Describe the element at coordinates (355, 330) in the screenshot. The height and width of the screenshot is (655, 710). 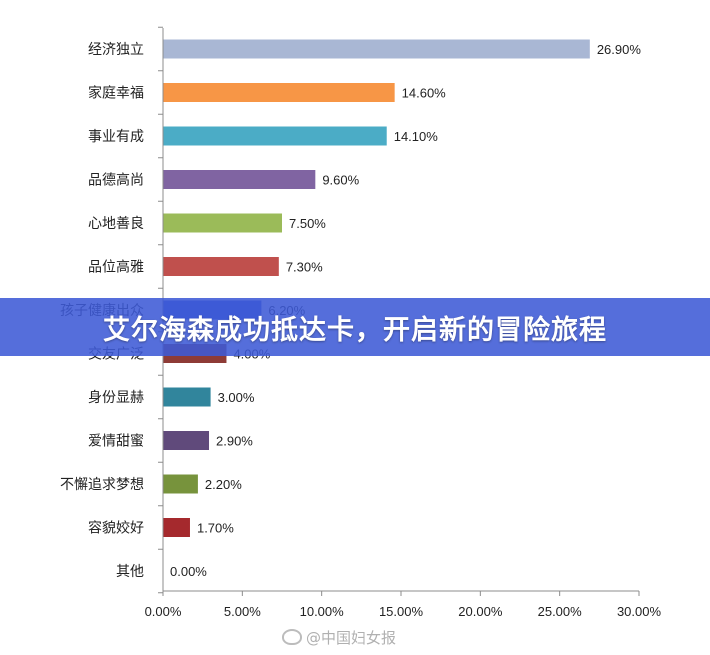
I see `banner-text: 艾尔海森成功抵达卡，开启新的冒险旅程` at that location.